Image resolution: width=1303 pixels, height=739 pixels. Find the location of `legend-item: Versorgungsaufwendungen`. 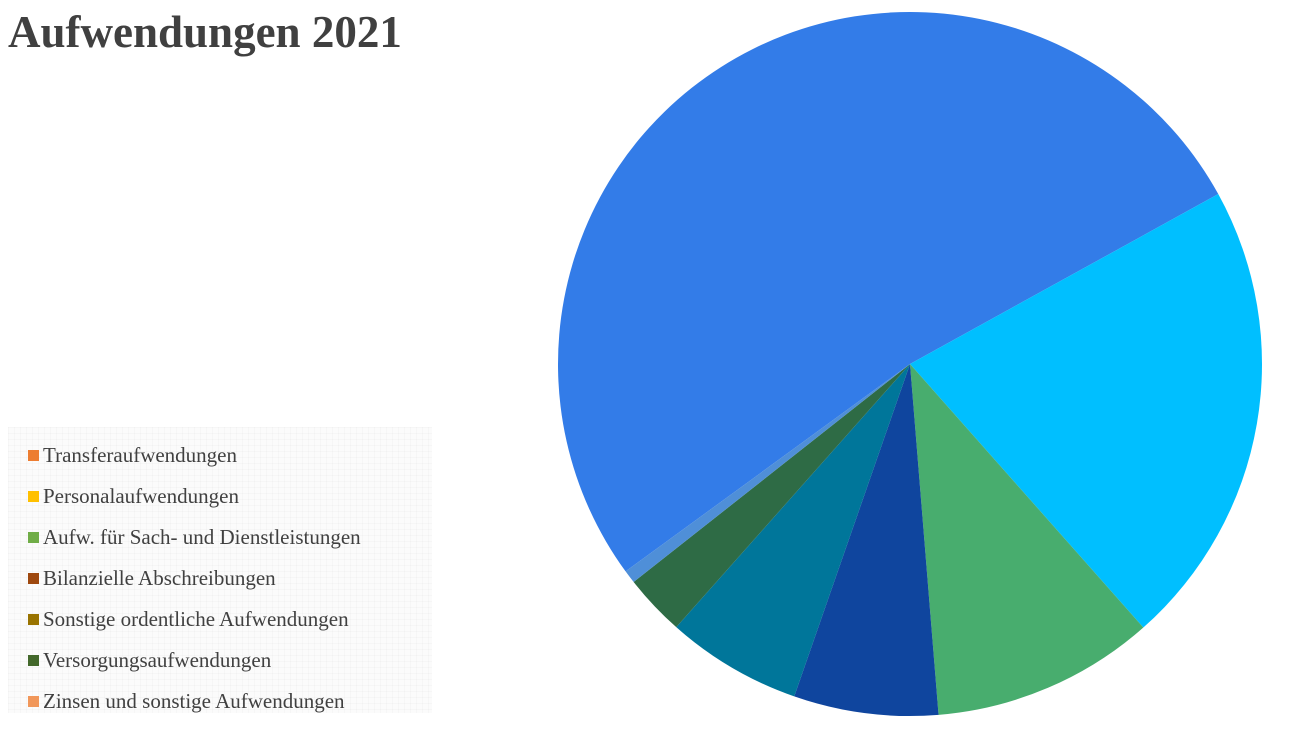

legend-item: Versorgungsaufwendungen is located at coordinates (230, 660).